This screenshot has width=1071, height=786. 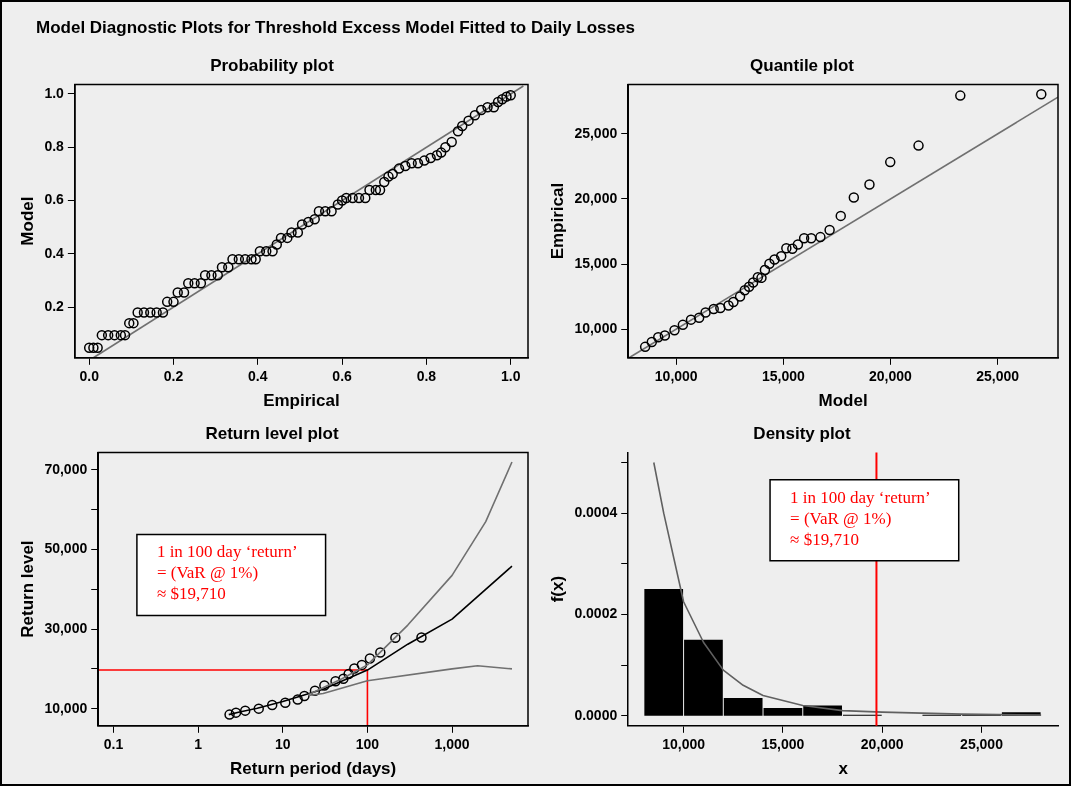 I want to click on y-tick-label: 0.6, so click(x=54, y=199).